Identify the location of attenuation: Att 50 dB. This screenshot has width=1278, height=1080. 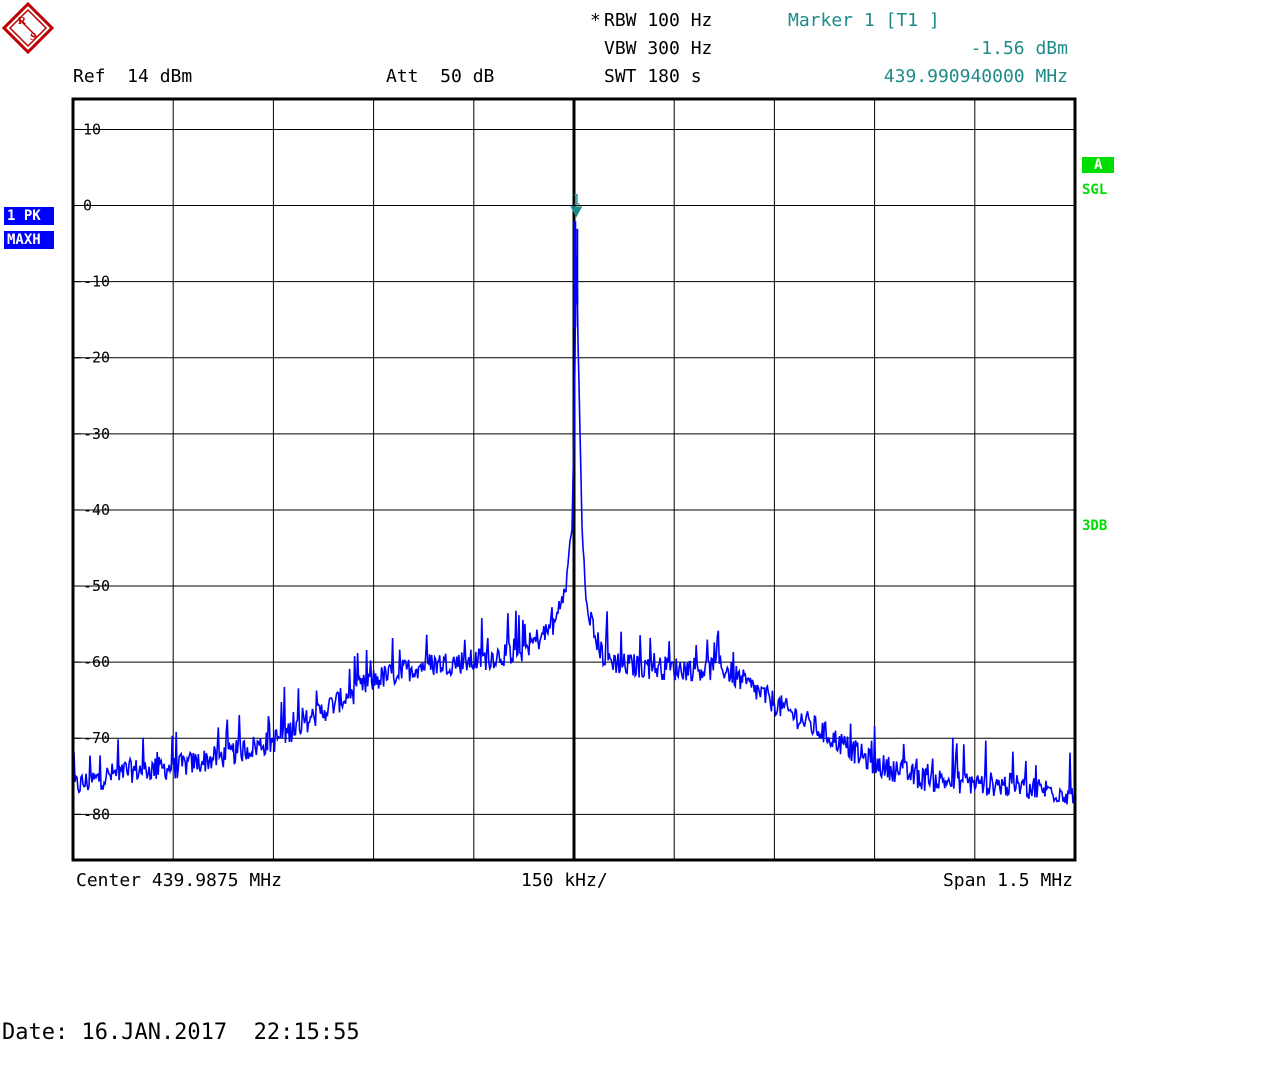
(440, 76).